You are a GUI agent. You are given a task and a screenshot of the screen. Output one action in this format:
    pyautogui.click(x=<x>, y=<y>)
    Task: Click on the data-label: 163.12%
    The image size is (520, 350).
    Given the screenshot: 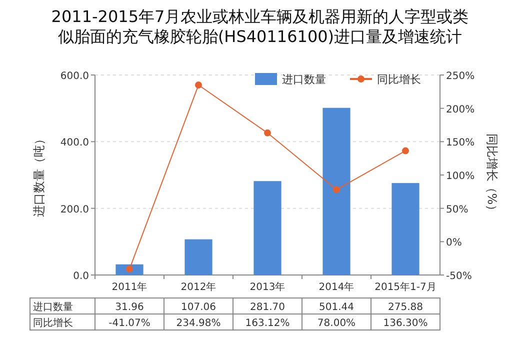 What is the action you would take?
    pyautogui.click(x=267, y=323)
    